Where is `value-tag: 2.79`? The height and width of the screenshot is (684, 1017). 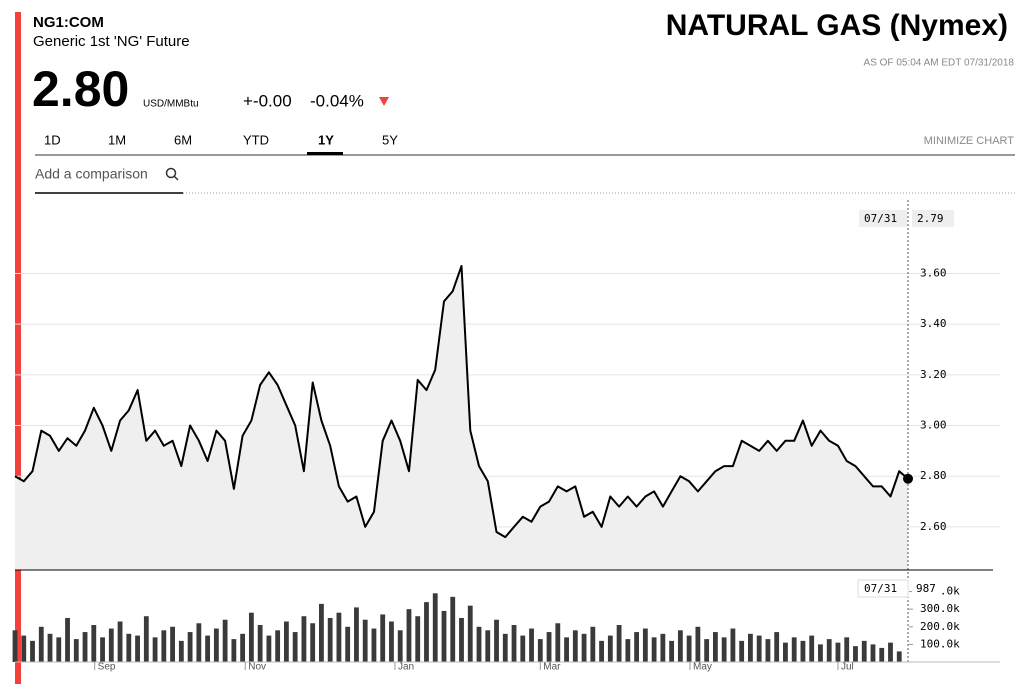
value-tag: 2.79 is located at coordinates (930, 218).